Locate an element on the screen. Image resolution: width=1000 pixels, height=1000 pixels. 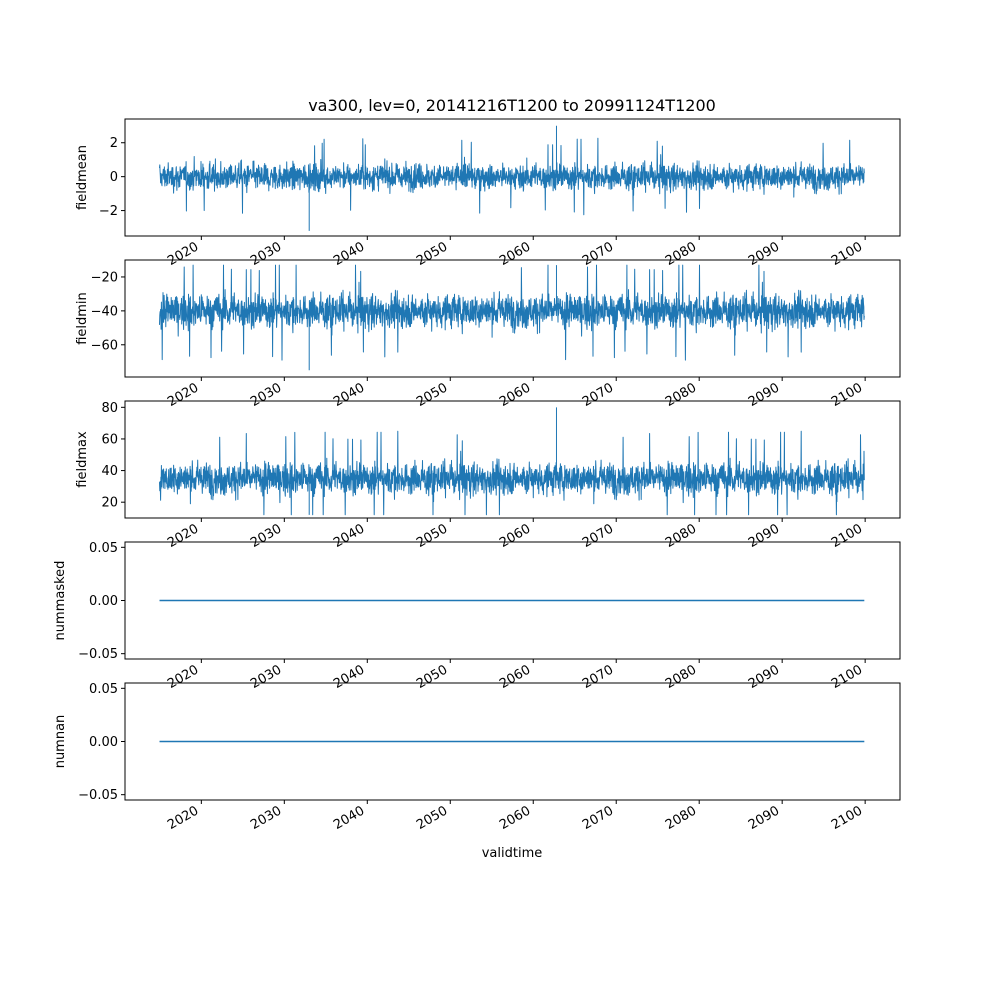
y-tick-label-nummasked: 0.05 is located at coordinates (103, 548).